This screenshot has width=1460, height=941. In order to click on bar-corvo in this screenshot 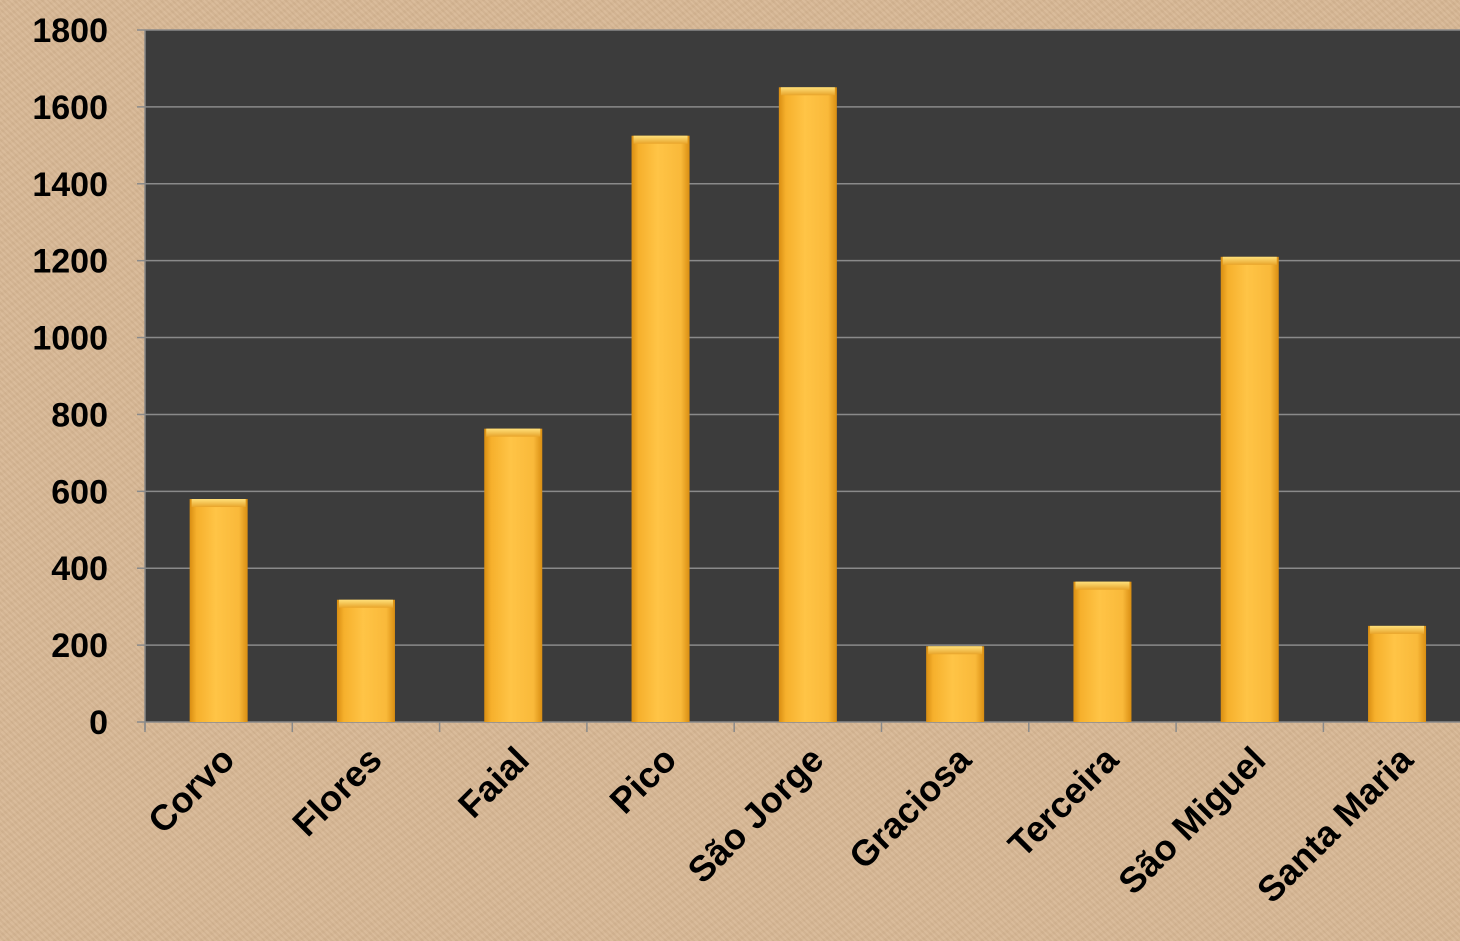, I will do `click(218, 610)`.